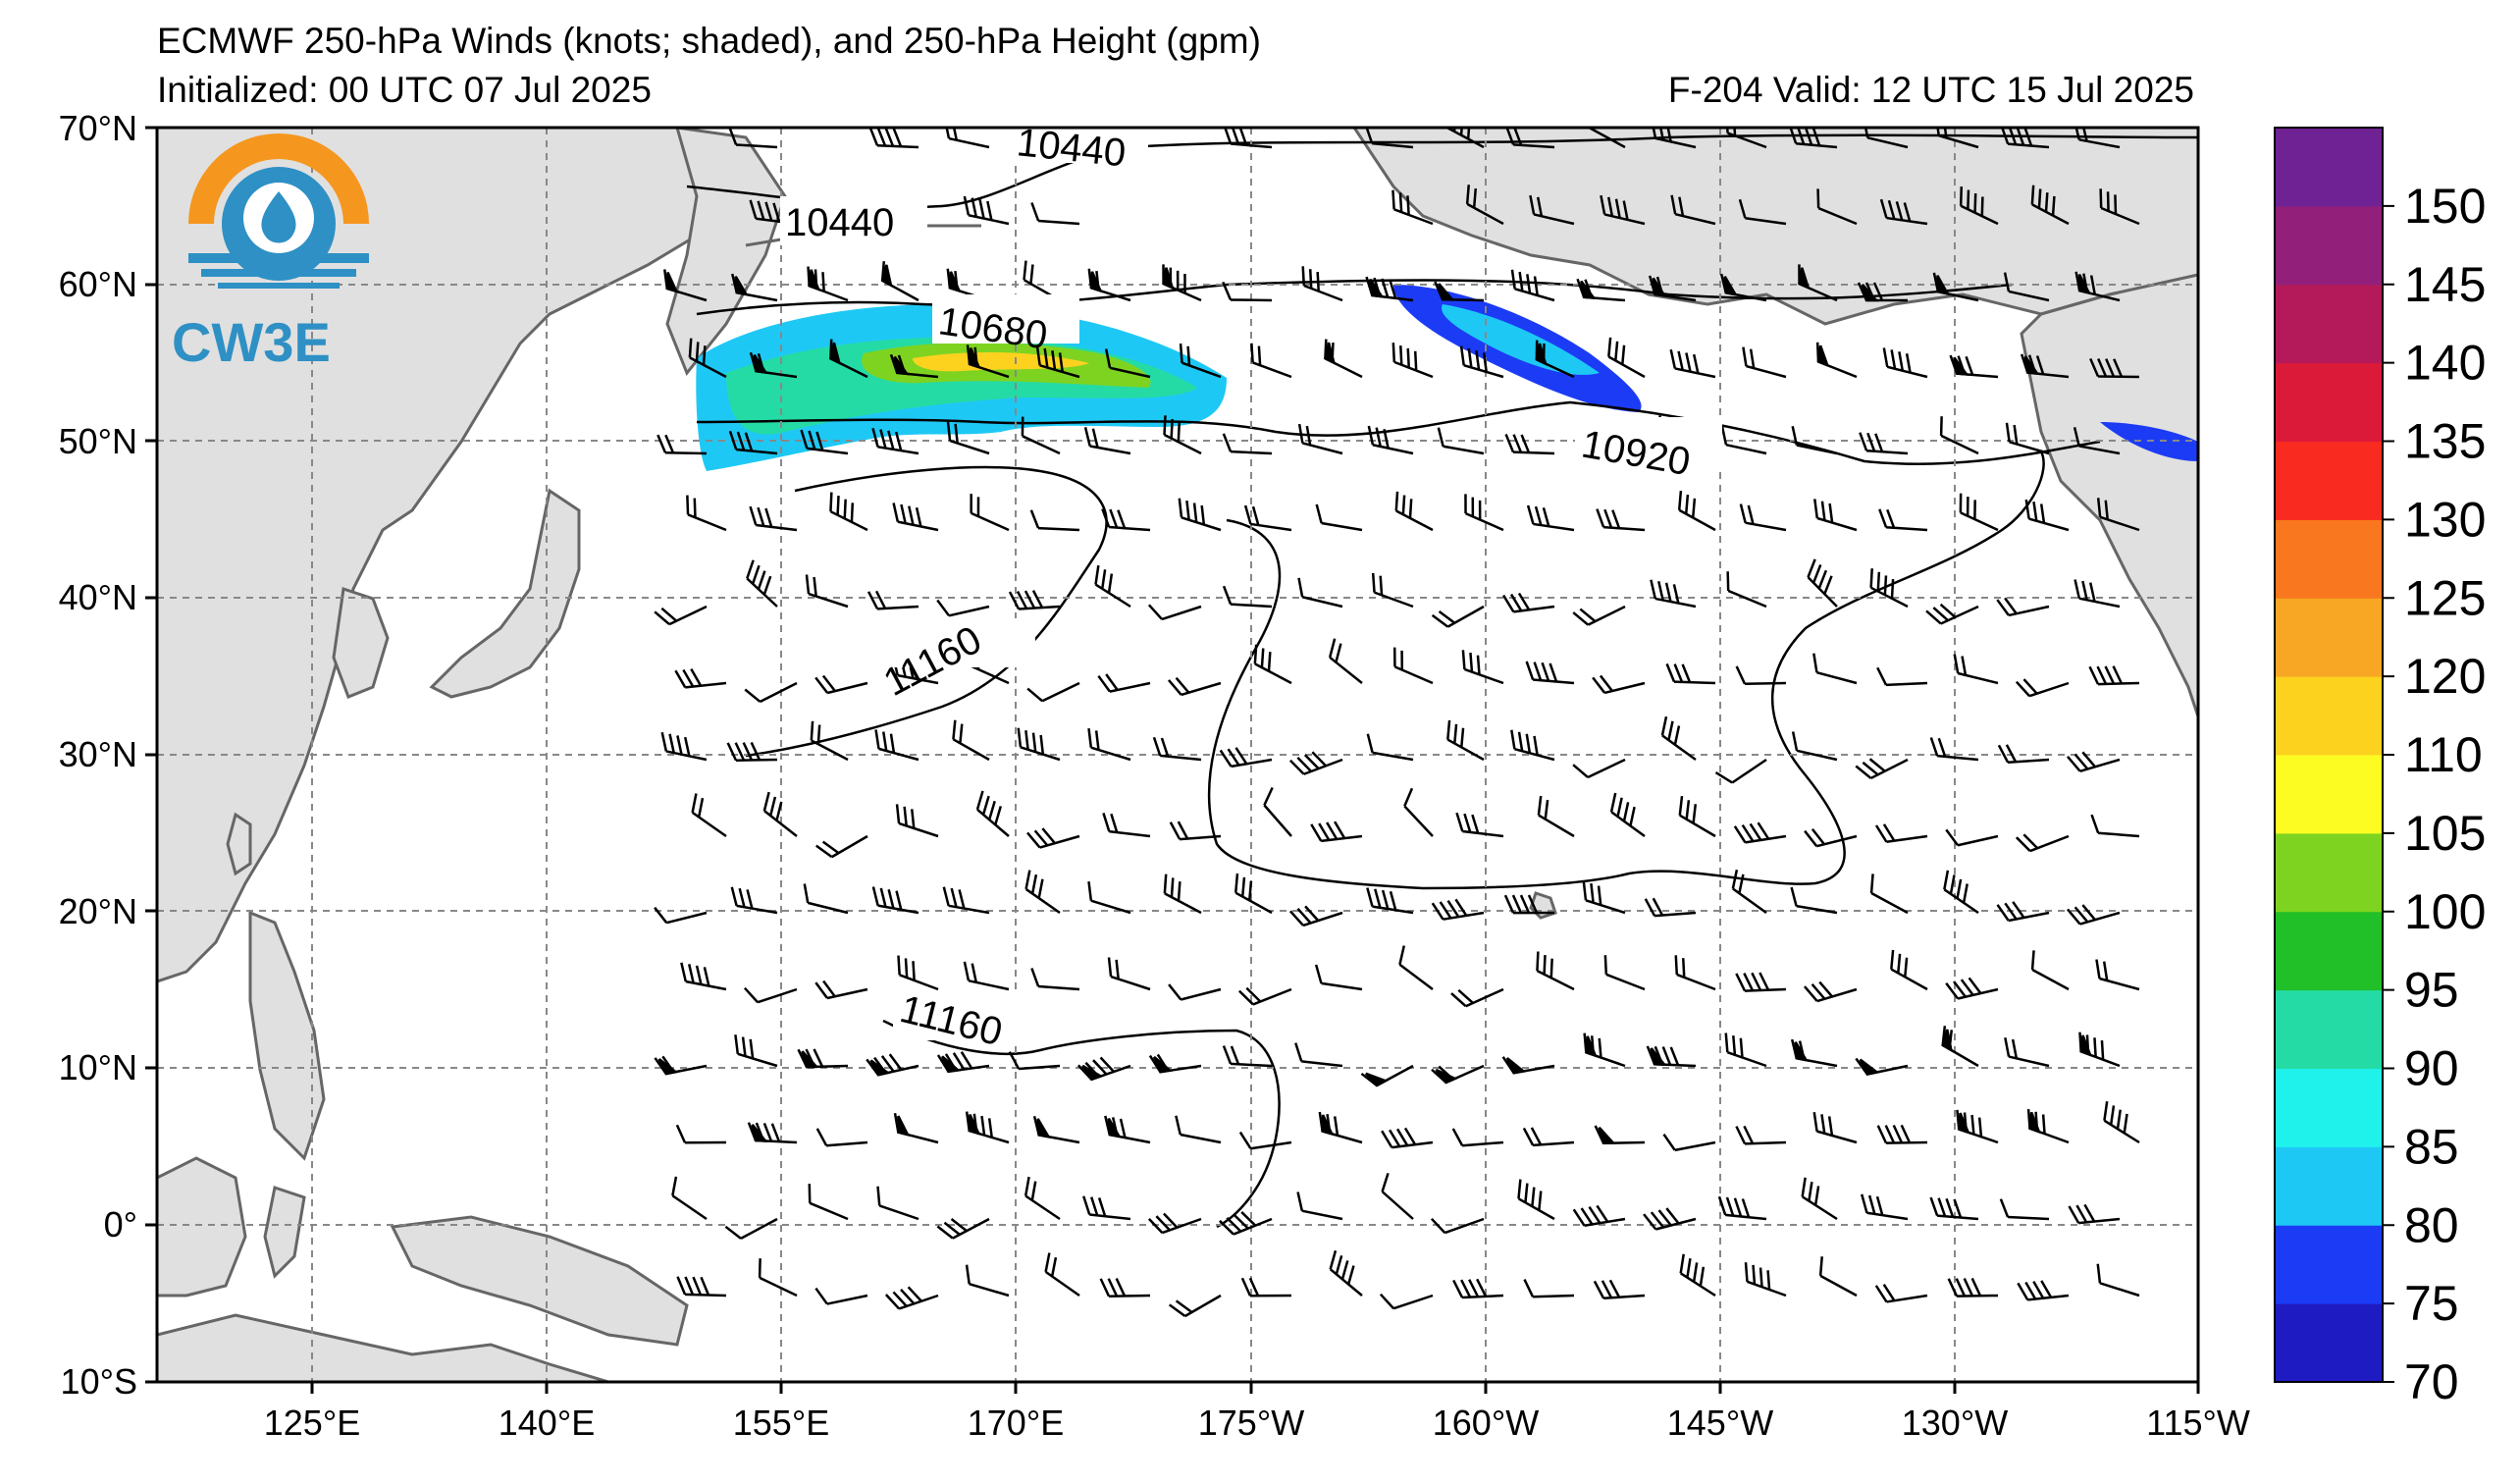 This screenshot has height=1483, width=2520. Describe the element at coordinates (1016, 1423) in the screenshot. I see `lon-label: 170°E` at that location.